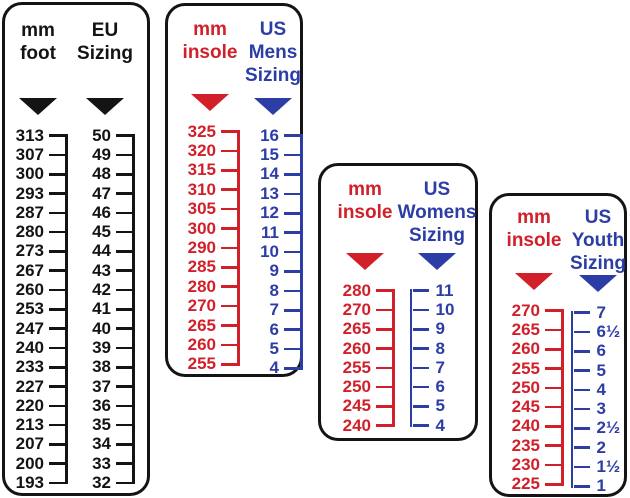  Describe the element at coordinates (201, 209) in the screenshot. I see `scale-value: 305` at that location.